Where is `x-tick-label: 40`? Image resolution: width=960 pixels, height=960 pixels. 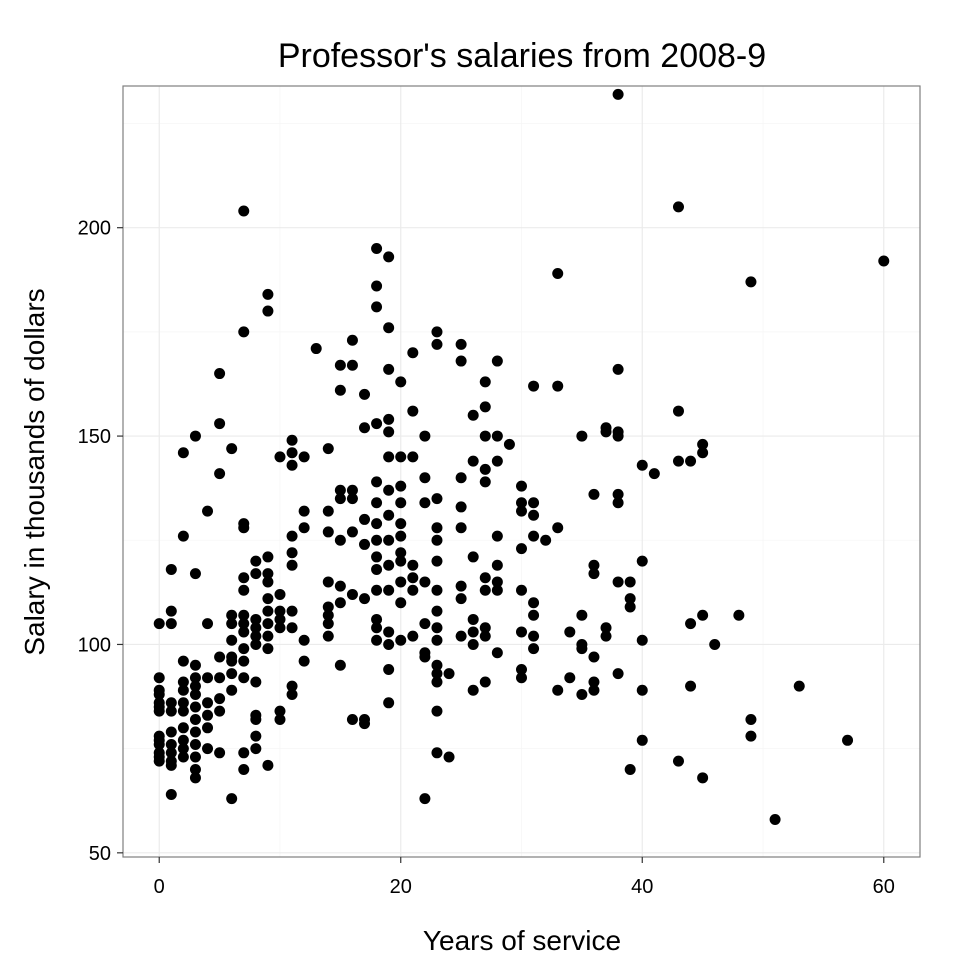
x-tick-label: 40 is located at coordinates (642, 887).